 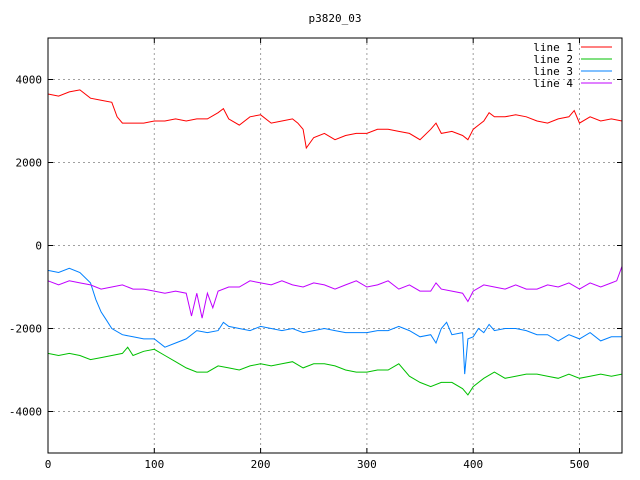 What do you see at coordinates (25, 329) in the screenshot?
I see `y-tick-label: -2000` at bounding box center [25, 329].